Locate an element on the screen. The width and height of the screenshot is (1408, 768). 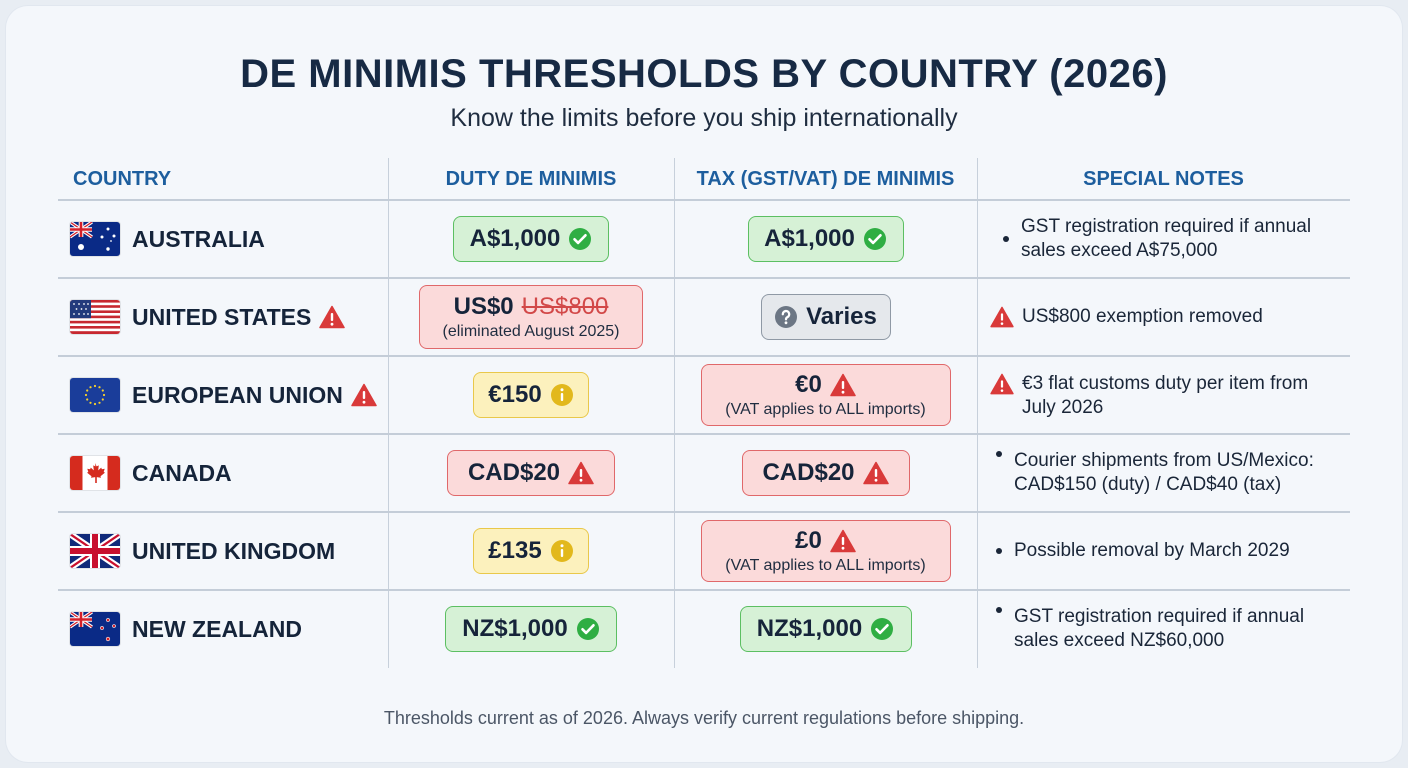
tax-value: NZ$1,000 is located at coordinates (809, 628).